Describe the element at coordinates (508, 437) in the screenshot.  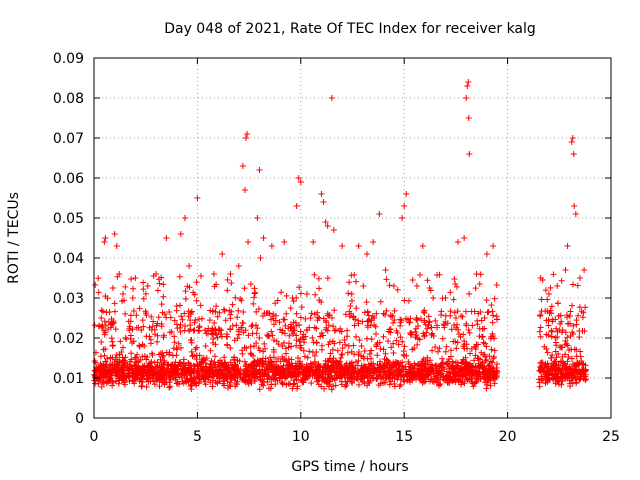
I see `x-tick-label: 20` at that location.